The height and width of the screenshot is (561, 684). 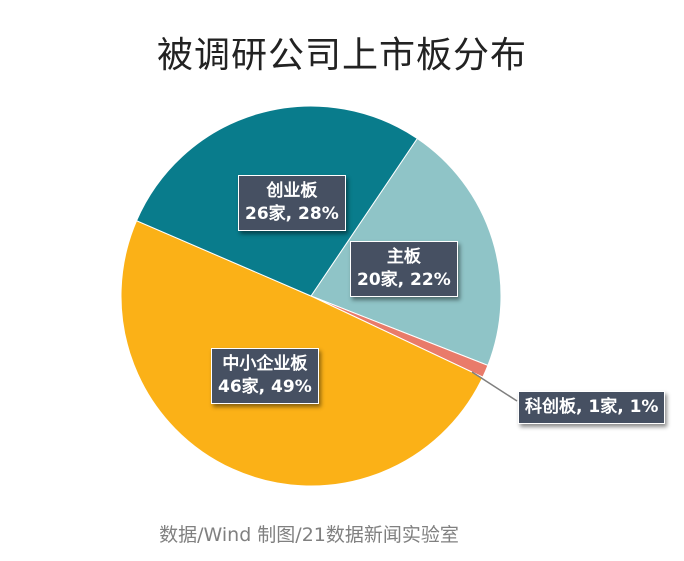 I want to click on slice-label-chinext: 创业板 26家, 28%, so click(x=292, y=203).